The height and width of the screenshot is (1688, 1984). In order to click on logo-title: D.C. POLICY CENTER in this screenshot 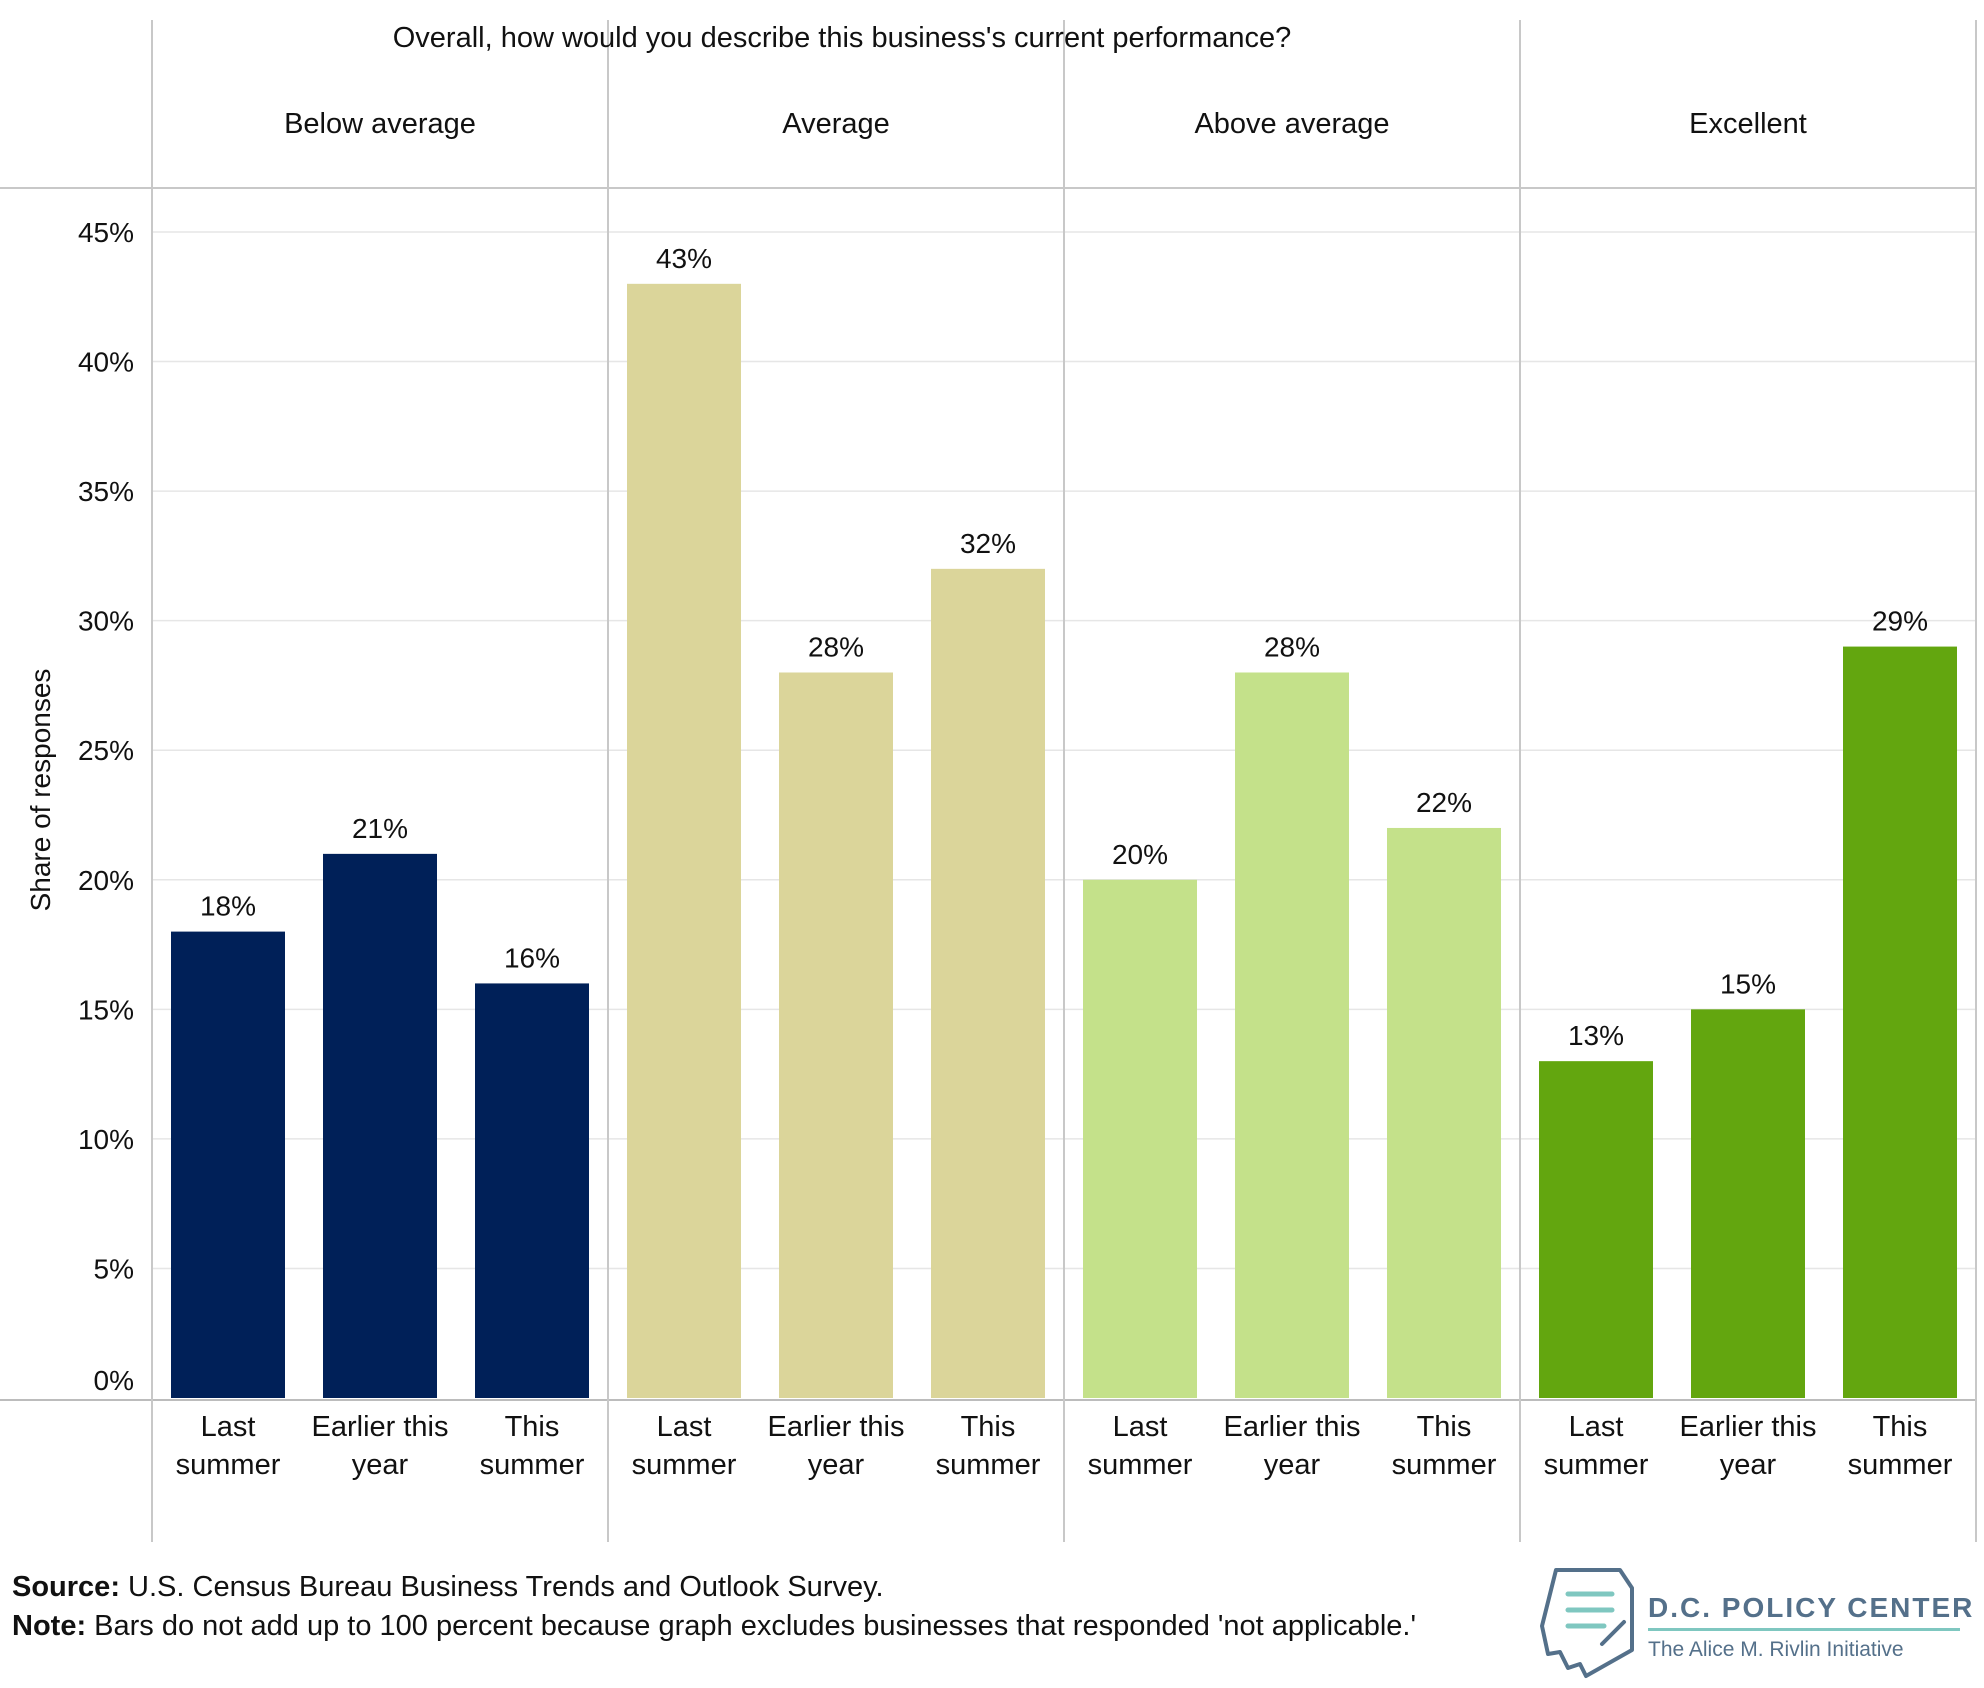, I will do `click(1811, 1607)`.